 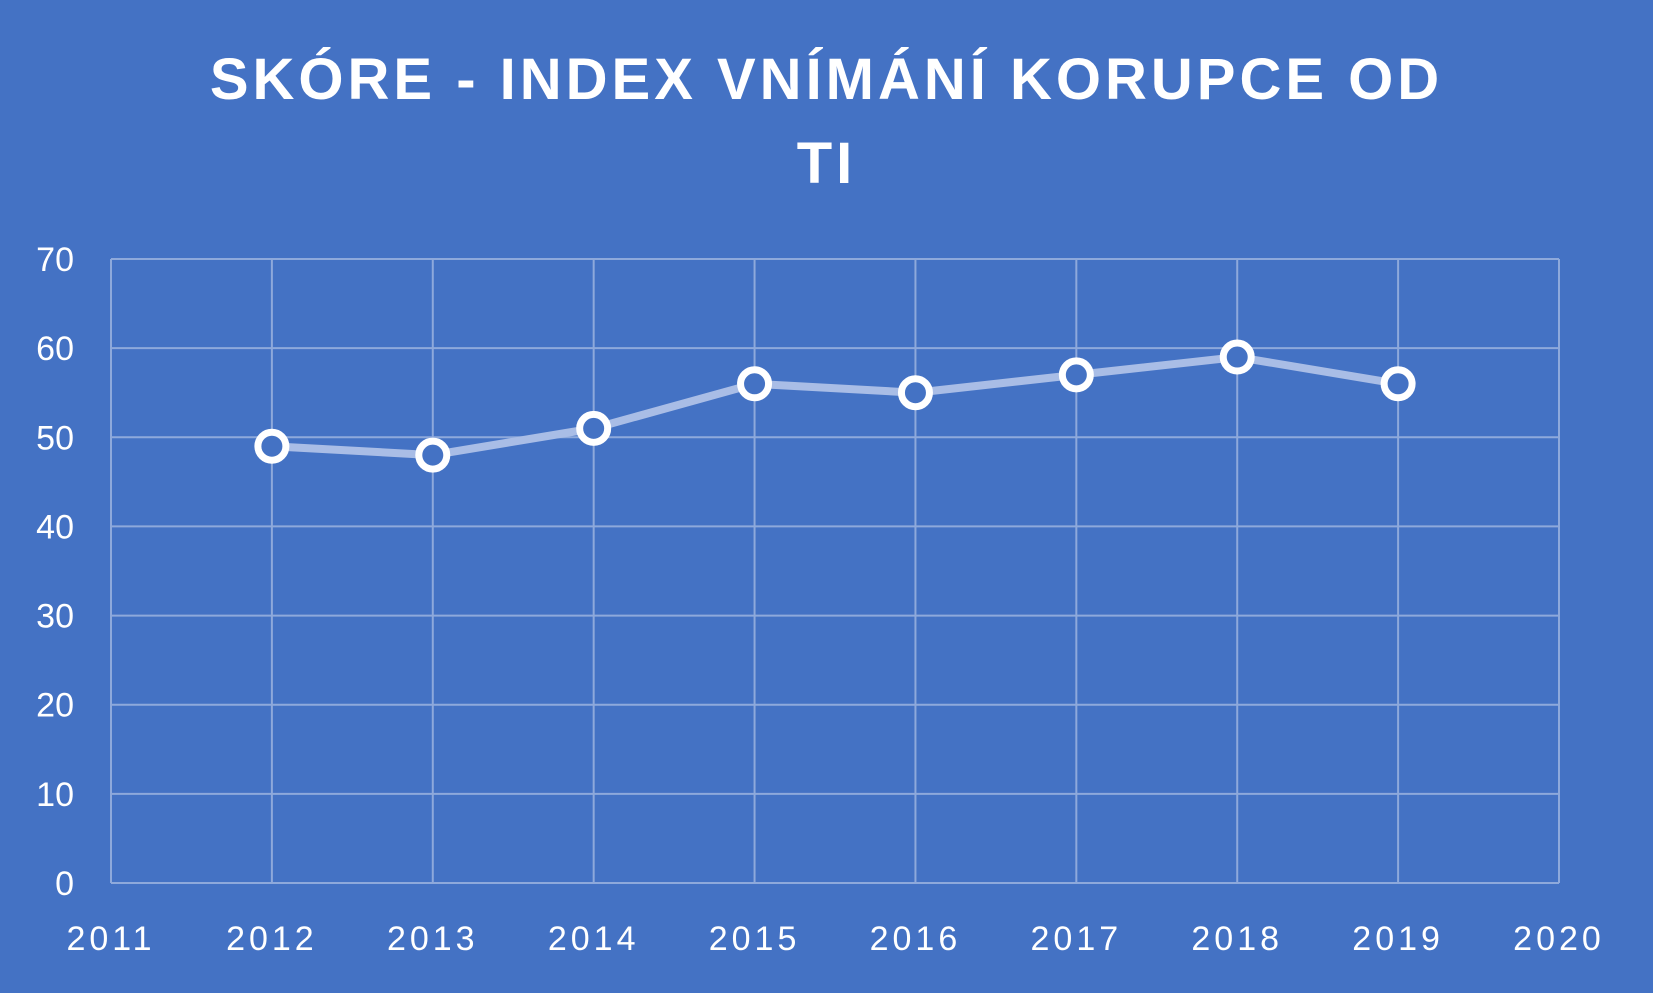 I want to click on y-tick-label: 70, so click(x=55, y=260).